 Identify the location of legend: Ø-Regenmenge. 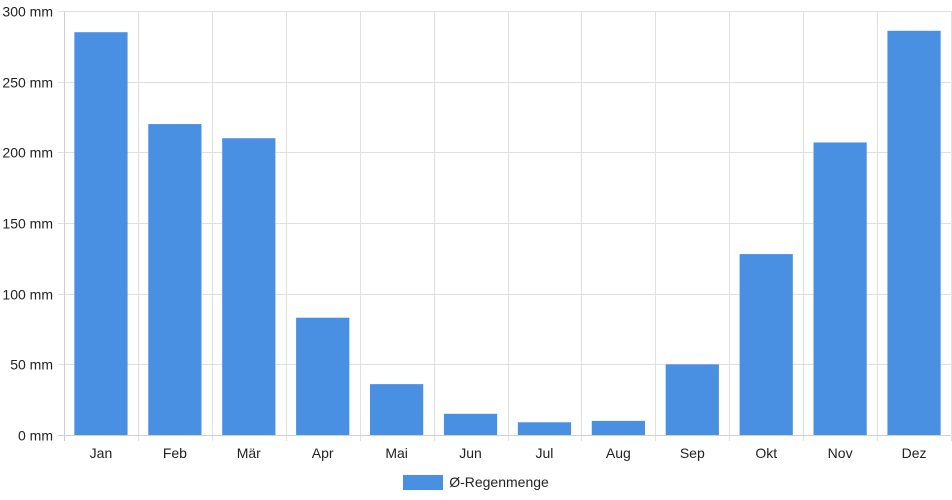
(476, 482).